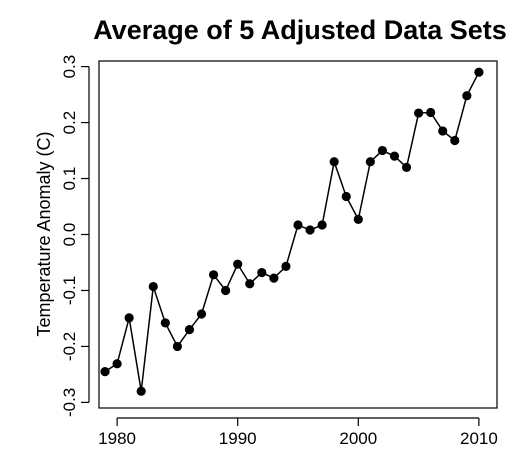 Image resolution: width=532 pixels, height=469 pixels. Describe the element at coordinates (117, 438) in the screenshot. I see `x-tick-label: 1980` at that location.